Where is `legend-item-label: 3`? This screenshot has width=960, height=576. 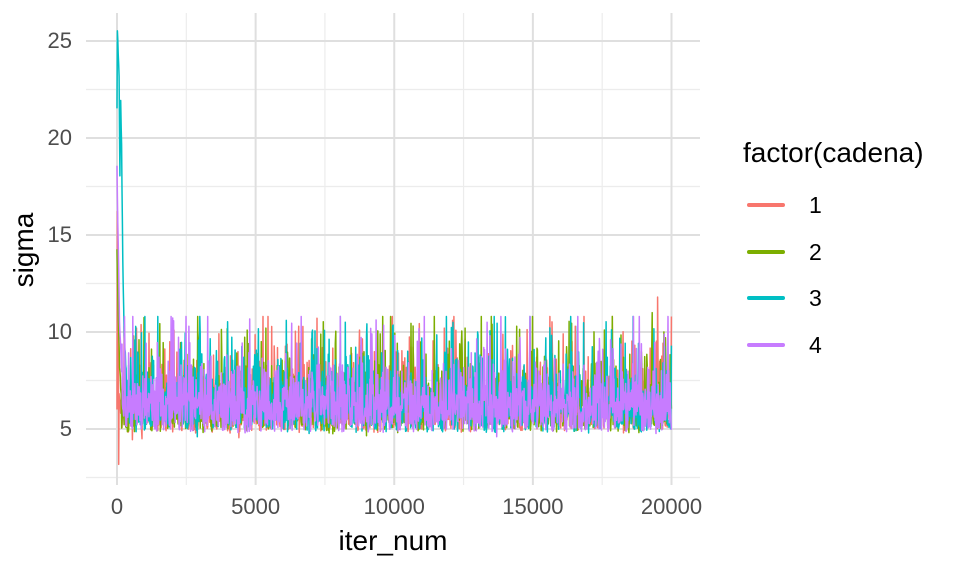
legend-item-label: 3 is located at coordinates (815, 298).